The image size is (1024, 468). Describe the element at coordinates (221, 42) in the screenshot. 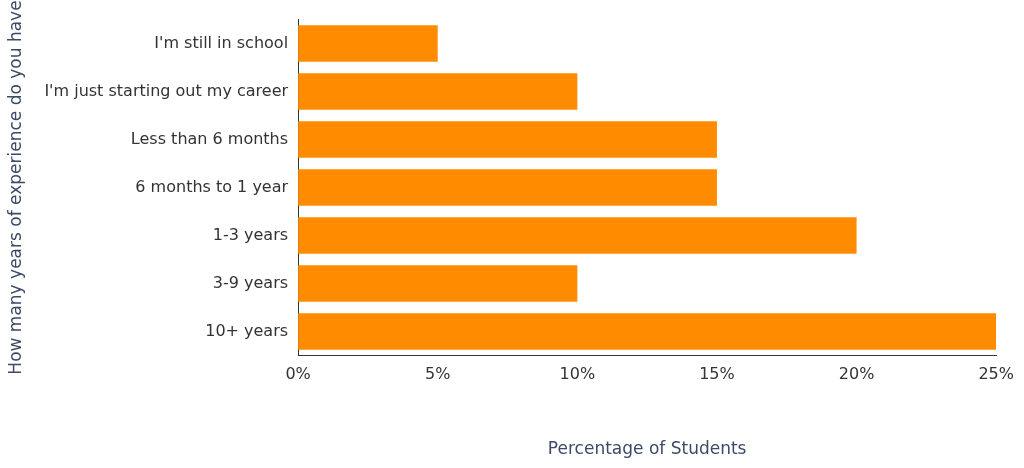

I see `y-tick-label: I'm still in school` at that location.